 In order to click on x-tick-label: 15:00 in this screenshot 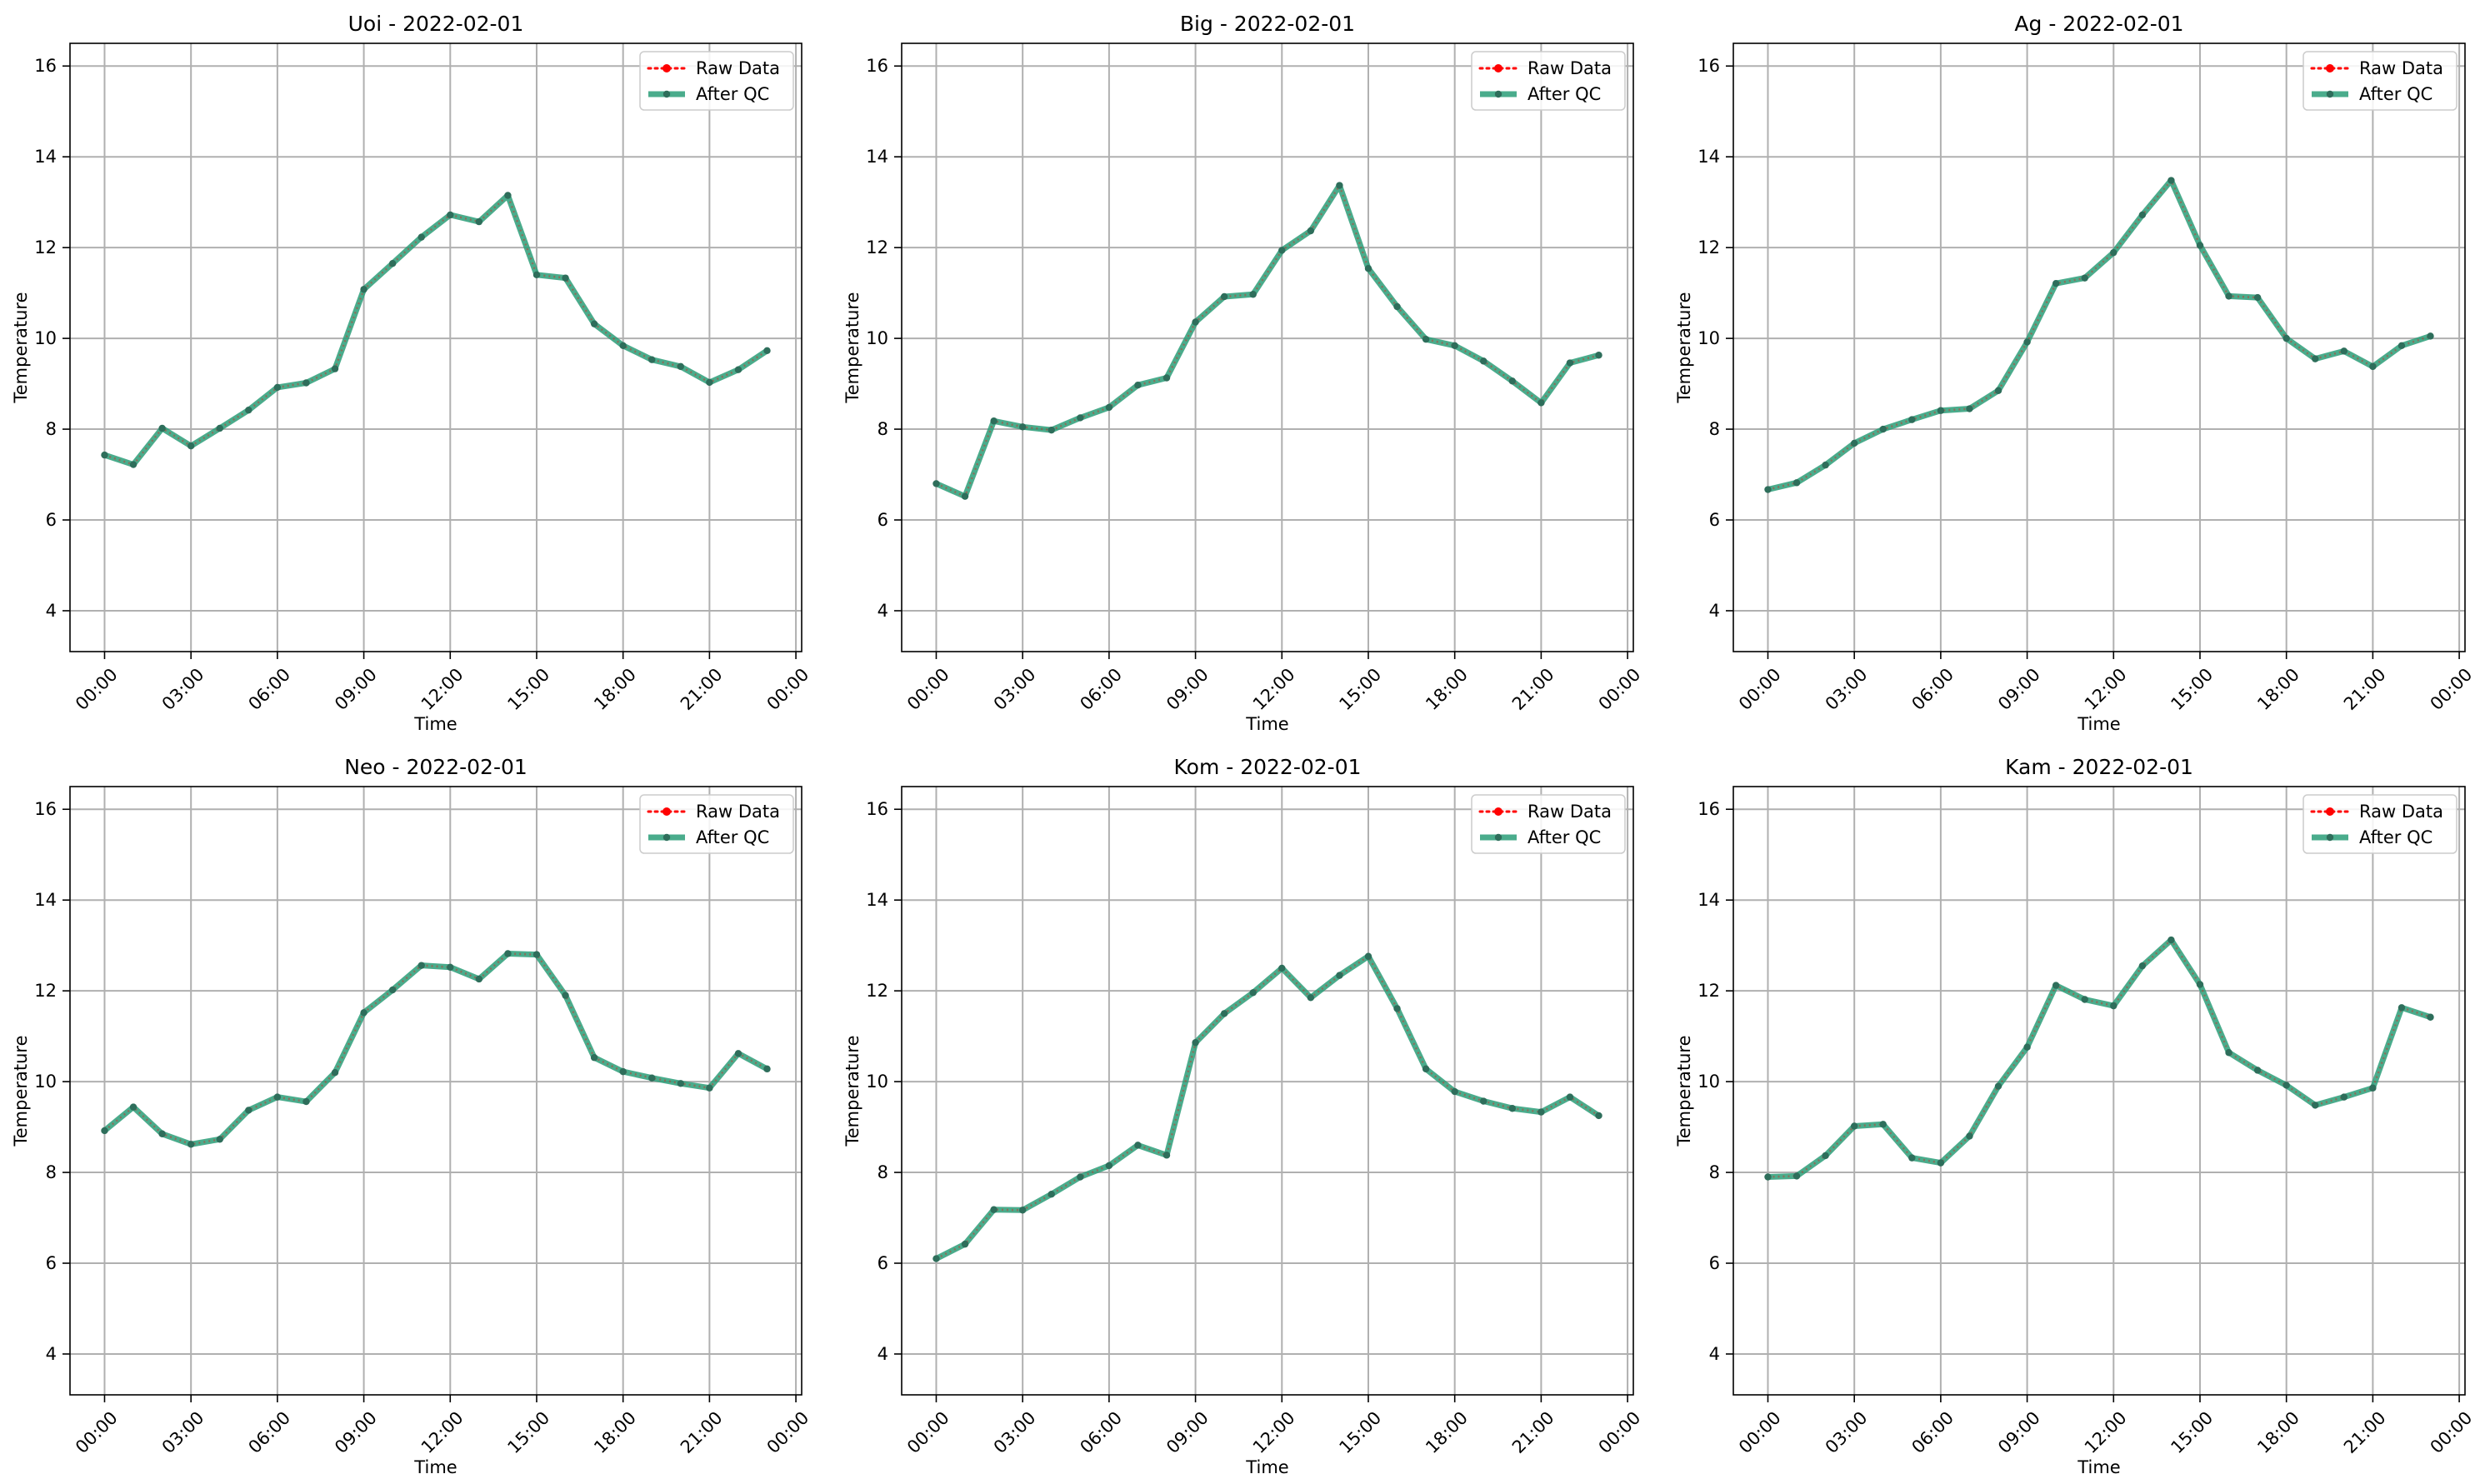, I will do `click(1360, 1432)`.